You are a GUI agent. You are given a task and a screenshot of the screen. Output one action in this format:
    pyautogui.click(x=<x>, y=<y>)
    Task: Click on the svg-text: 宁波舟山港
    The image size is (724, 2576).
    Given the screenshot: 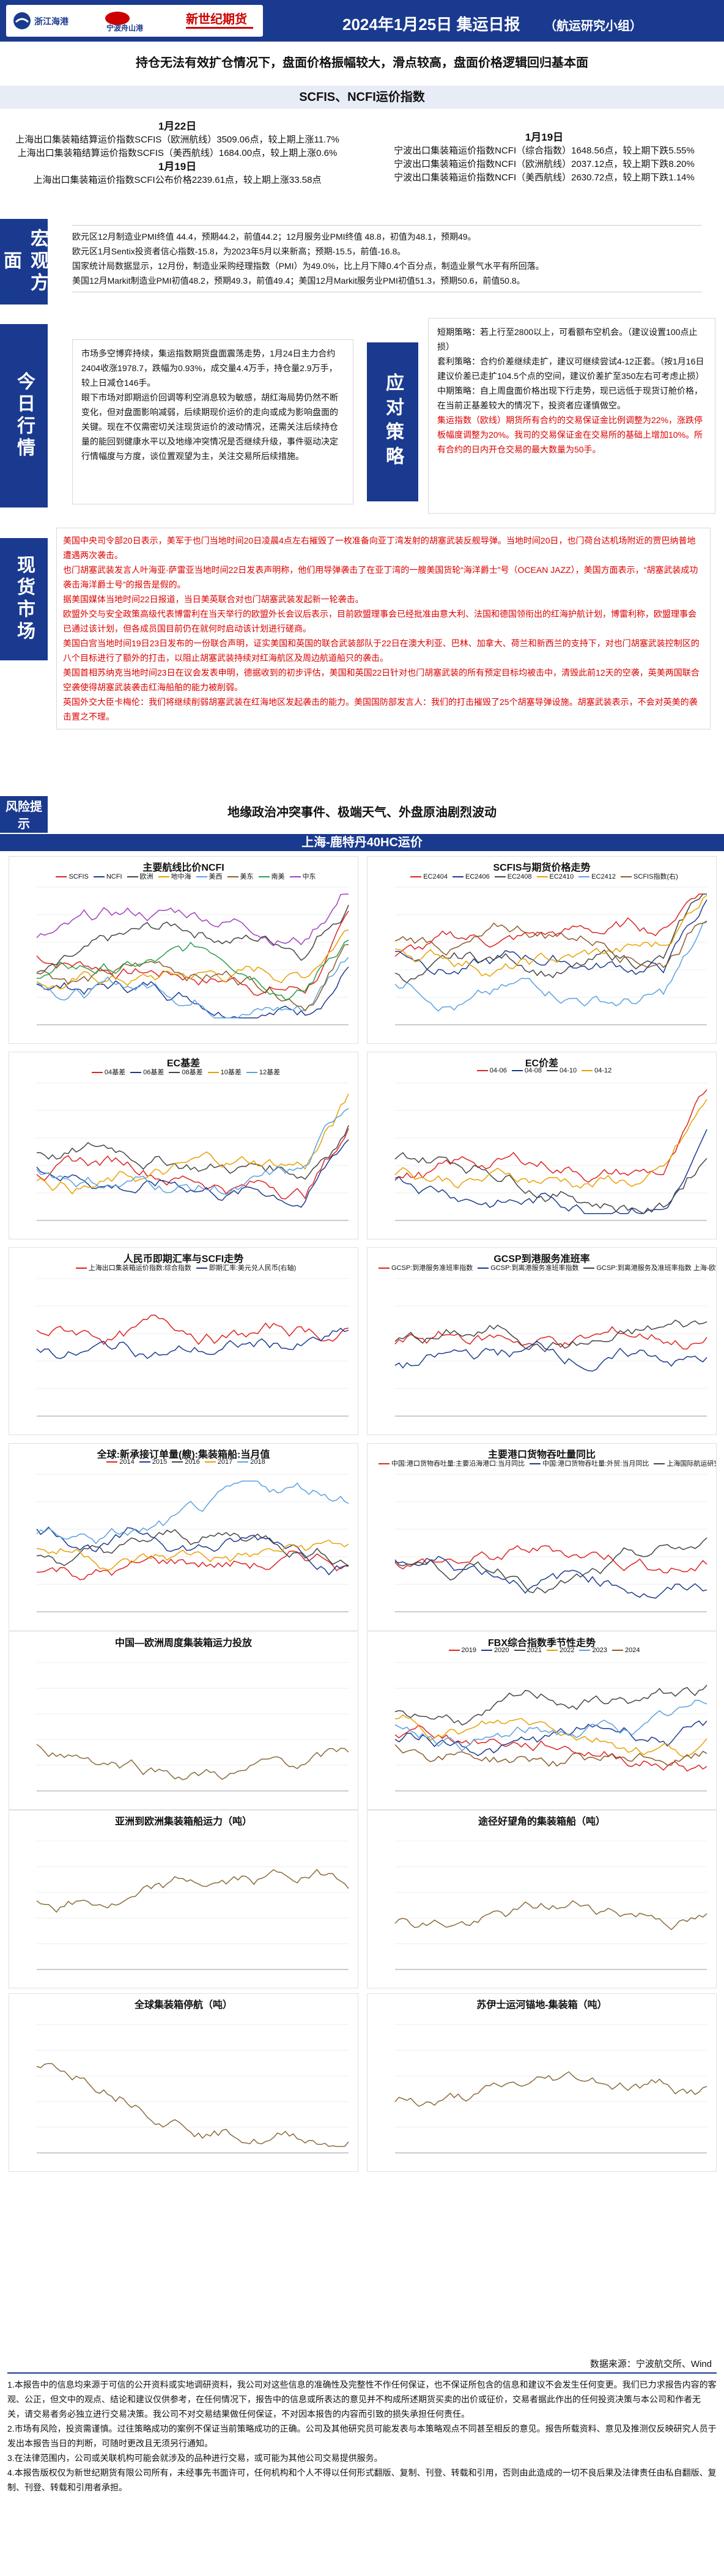 What is the action you would take?
    pyautogui.click(x=125, y=27)
    